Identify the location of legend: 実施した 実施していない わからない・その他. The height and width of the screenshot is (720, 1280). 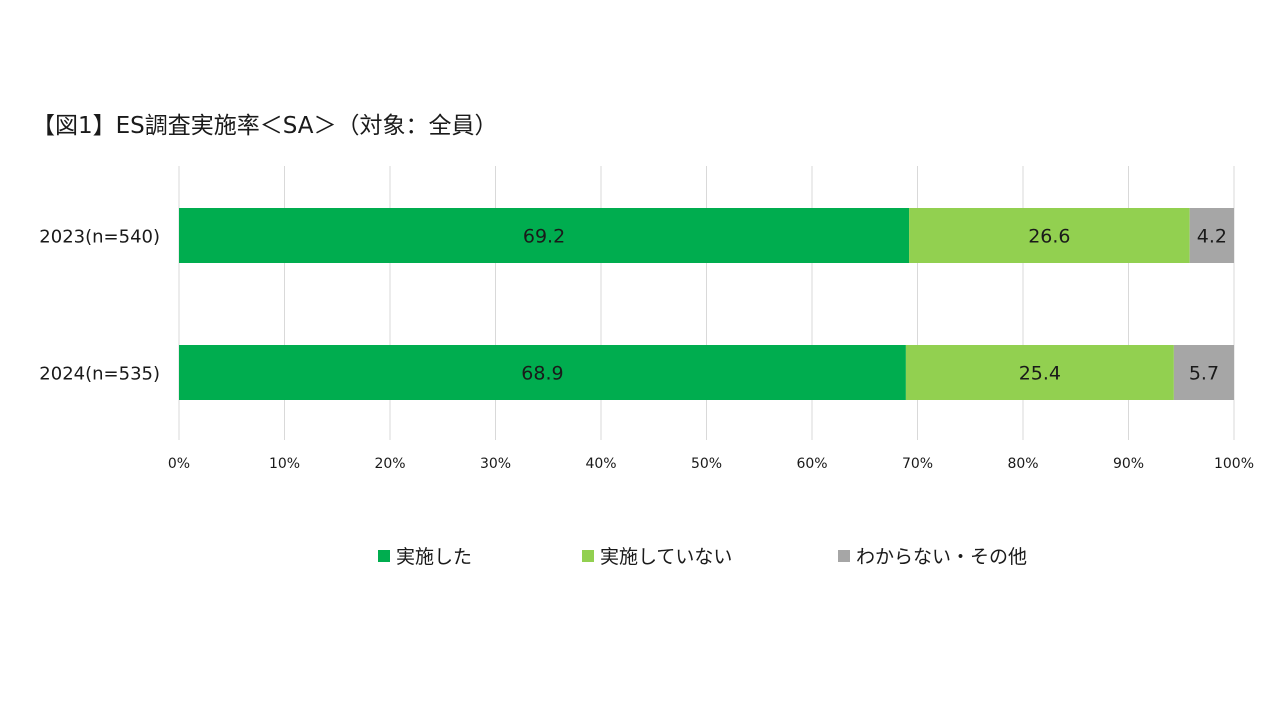
(640, 557).